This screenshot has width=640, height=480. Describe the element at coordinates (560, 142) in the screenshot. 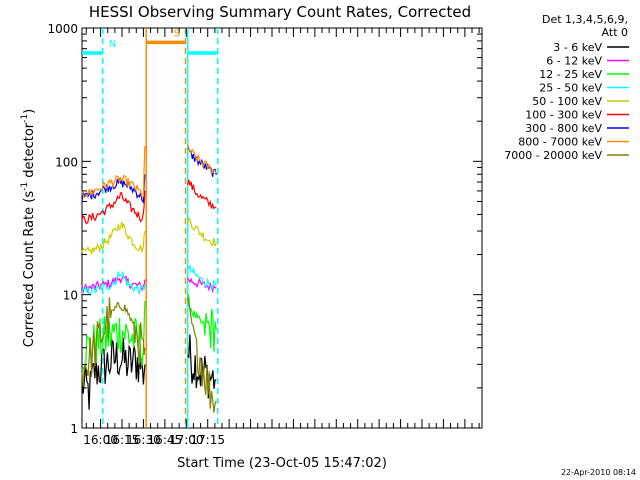

I see `legend-entry-label: 800 - 7000 keV` at that location.